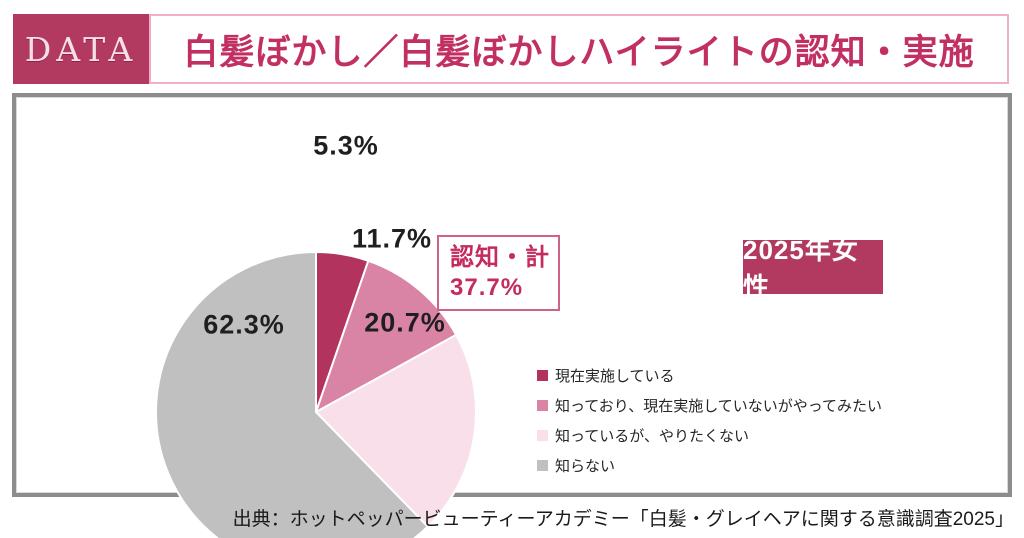  I want to click on legend-label-slice2: 知っており、現在実施していないがやってみたい, so click(719, 406).